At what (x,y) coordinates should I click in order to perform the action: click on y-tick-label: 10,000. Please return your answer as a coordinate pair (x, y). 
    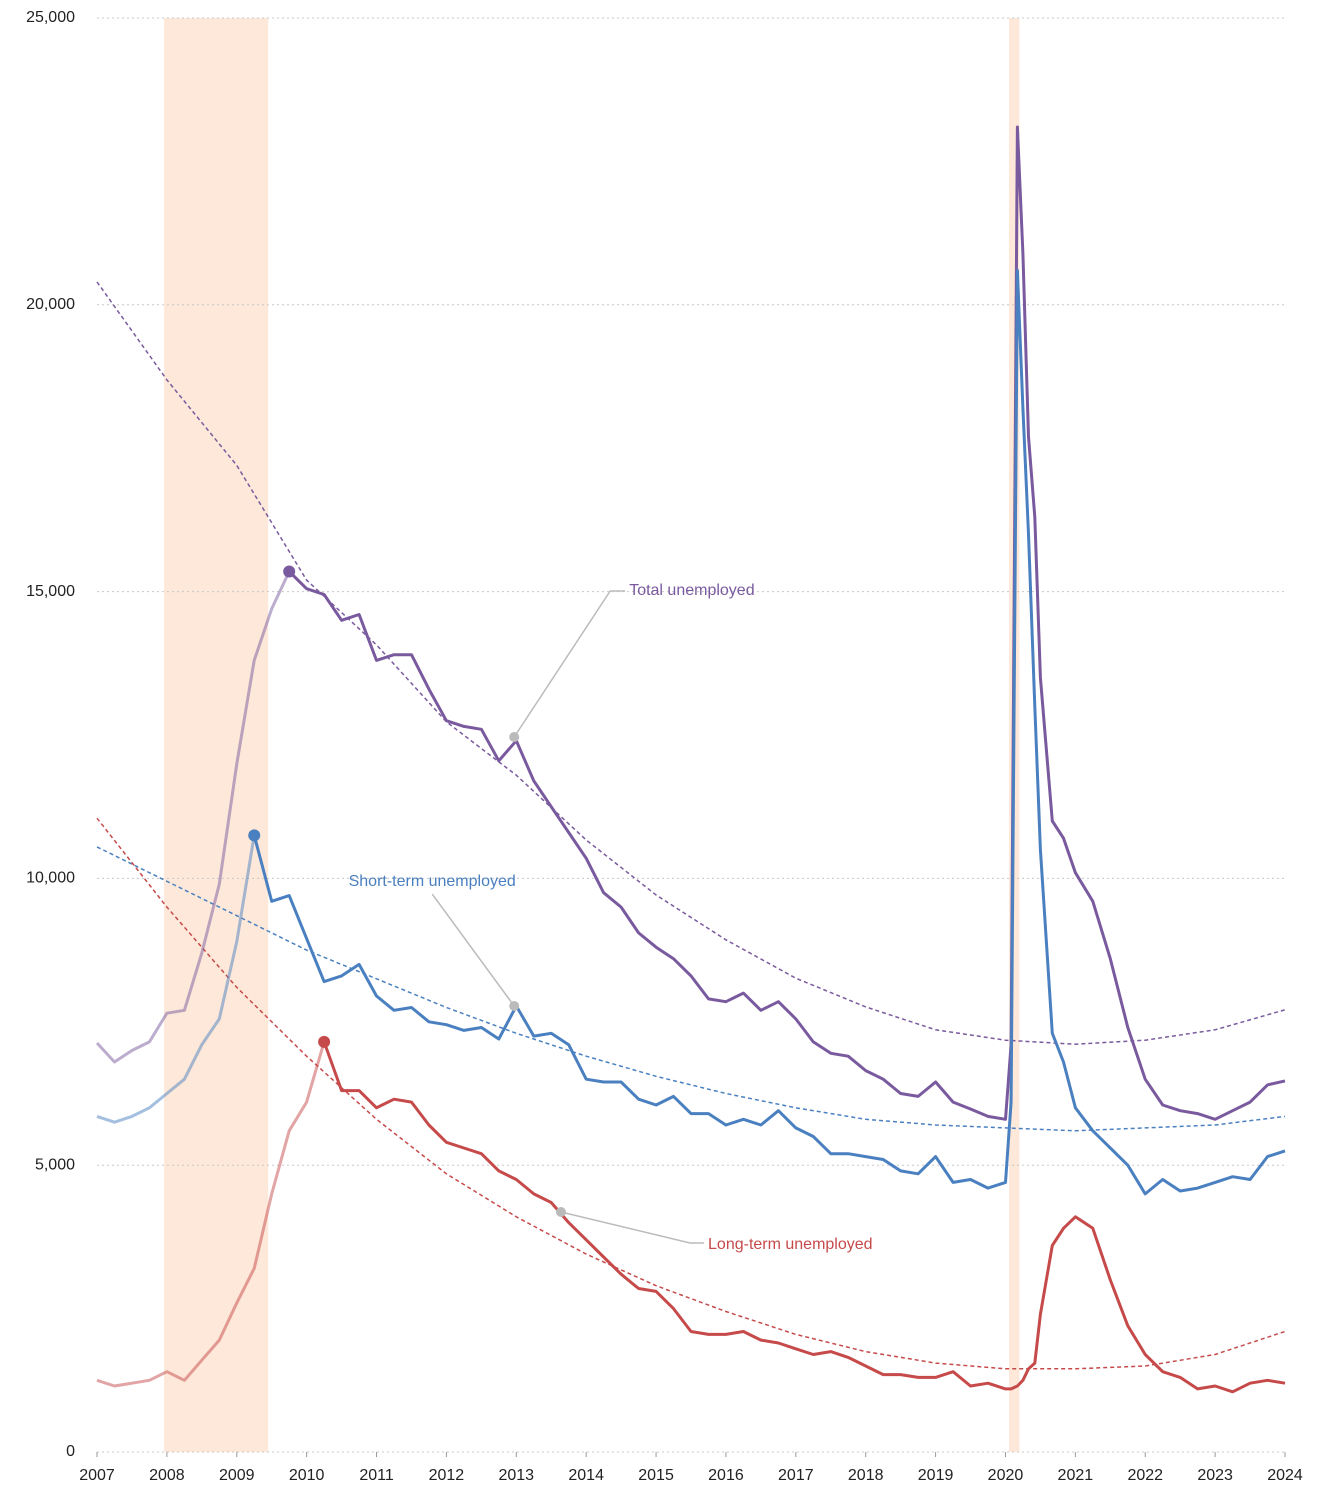
    Looking at the image, I should click on (50, 878).